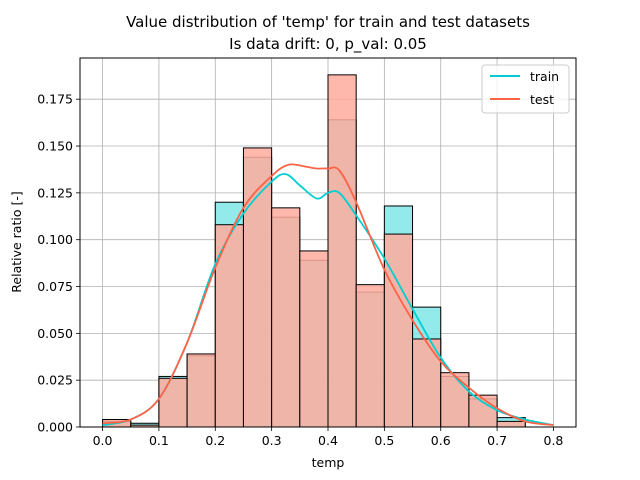  I want to click on chart-subtitle: Is data drift: 0, p_val: 0.05, so click(328, 44).